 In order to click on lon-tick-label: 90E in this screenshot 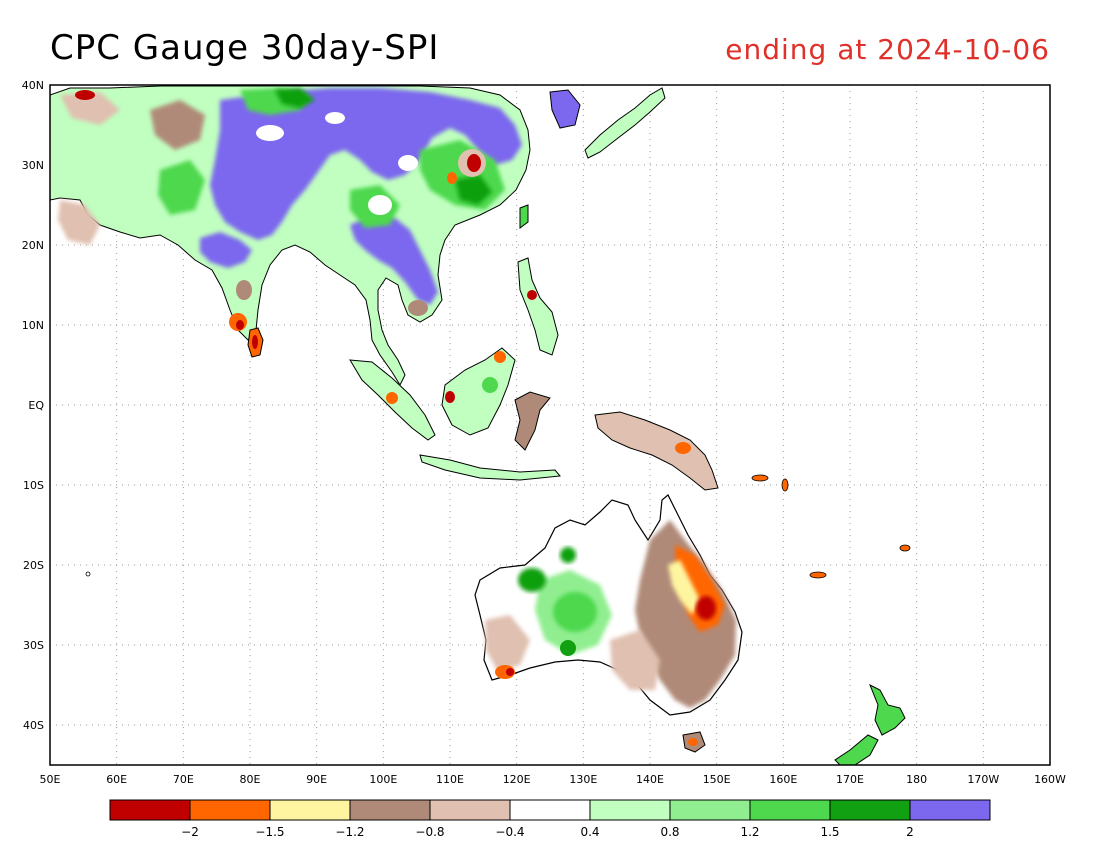, I will do `click(316, 779)`.